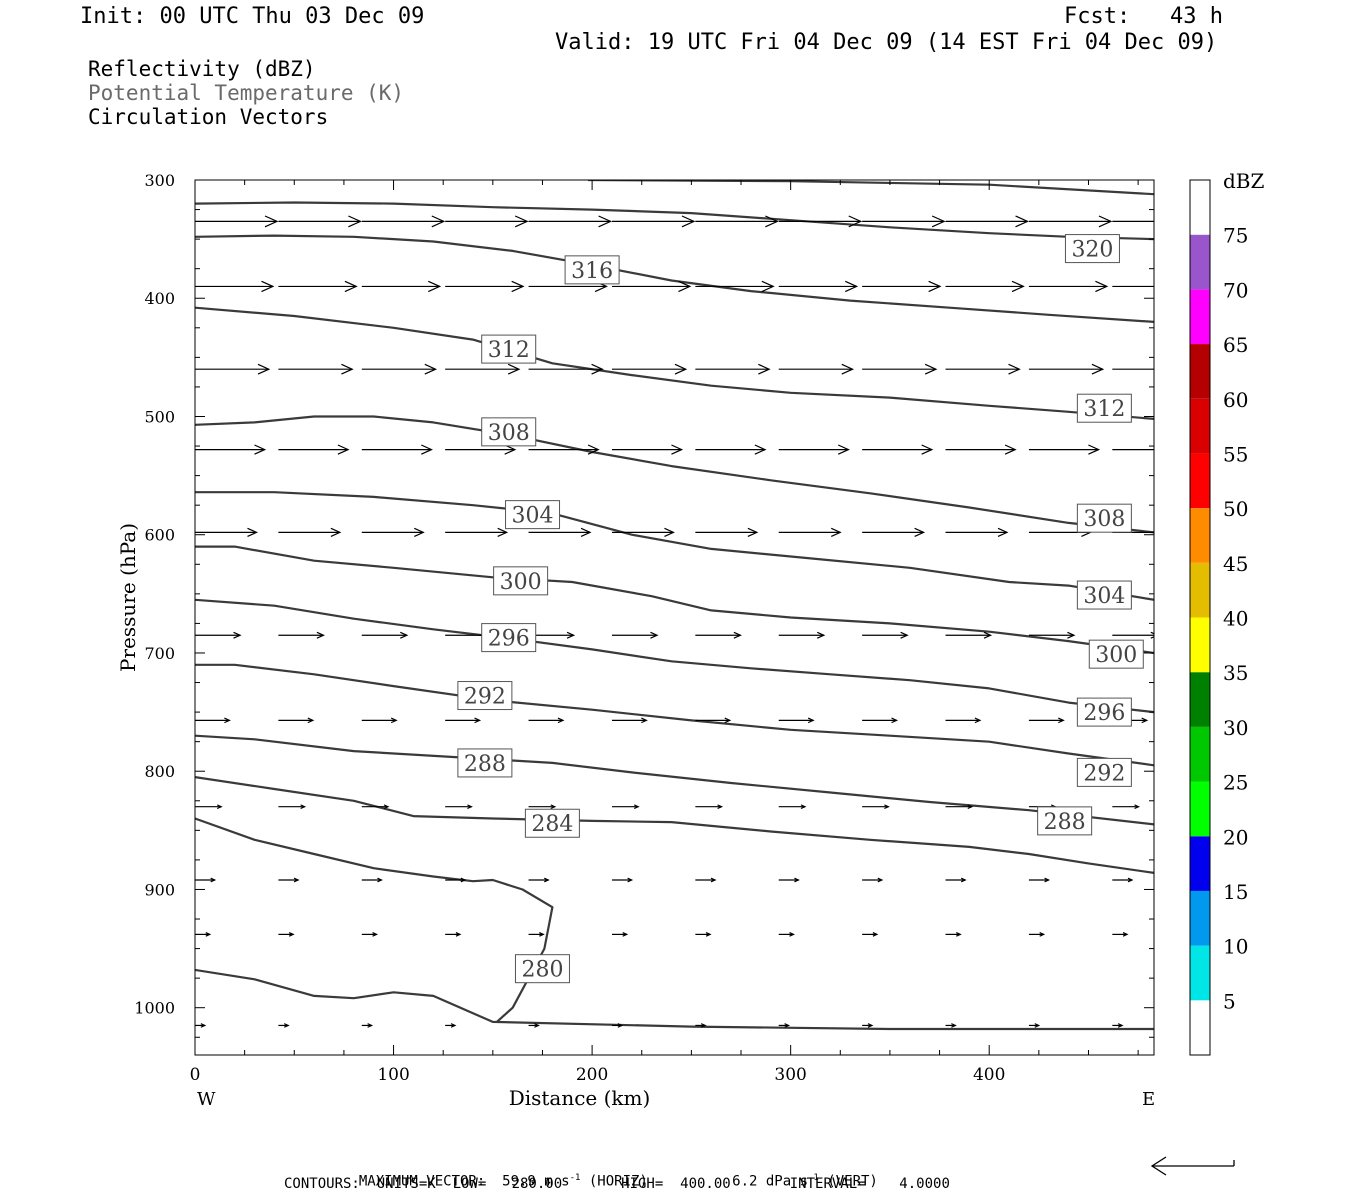 The height and width of the screenshot is (1200, 1350). I want to click on reference-vector-arrow, so click(1192, 1166).